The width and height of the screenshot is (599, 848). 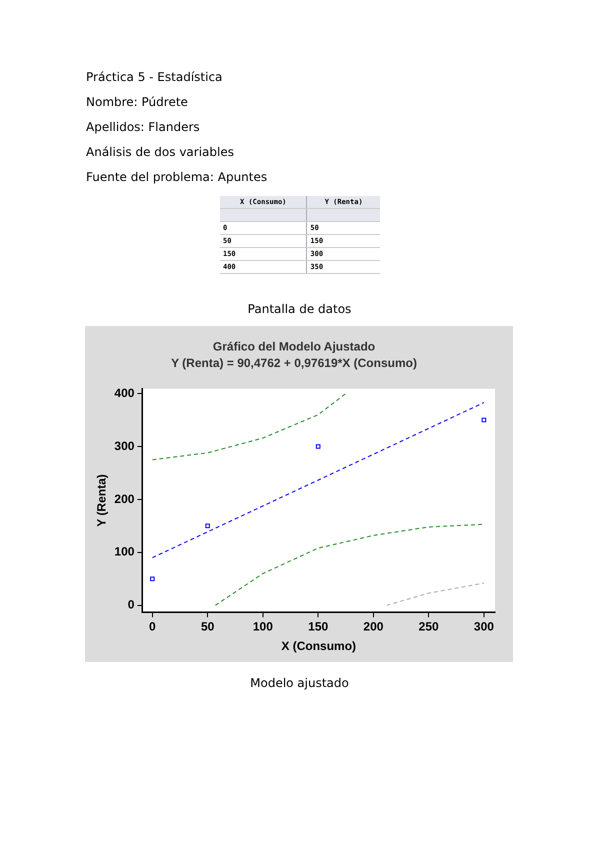 I want to click on text: Análisis de dos variables, so click(x=160, y=152).